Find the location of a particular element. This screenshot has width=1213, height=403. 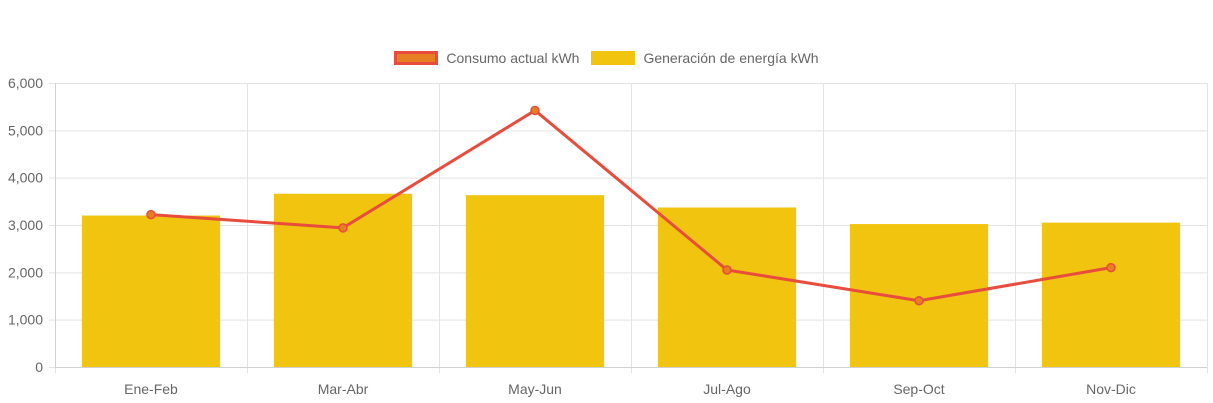

y-tick-label: 1,000 is located at coordinates (25, 320).